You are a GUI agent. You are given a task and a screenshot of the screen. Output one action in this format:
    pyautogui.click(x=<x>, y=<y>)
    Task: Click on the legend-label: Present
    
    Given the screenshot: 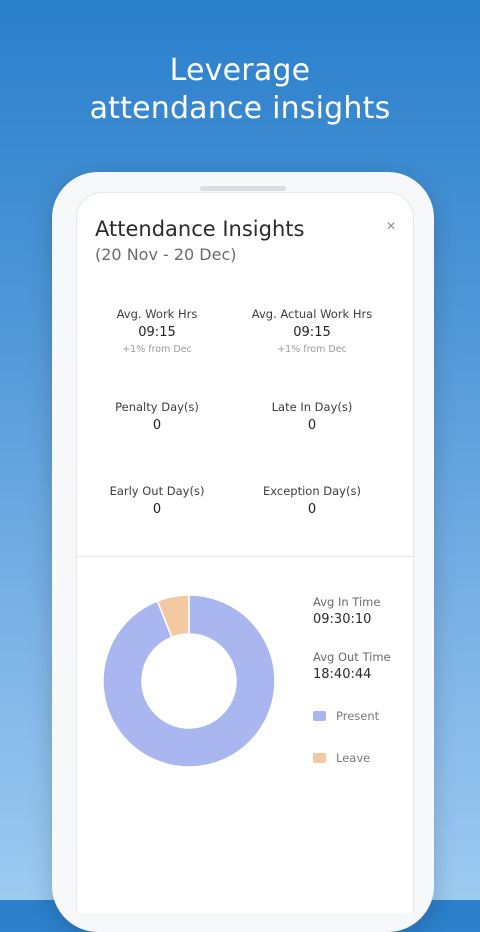 What is the action you would take?
    pyautogui.click(x=358, y=716)
    